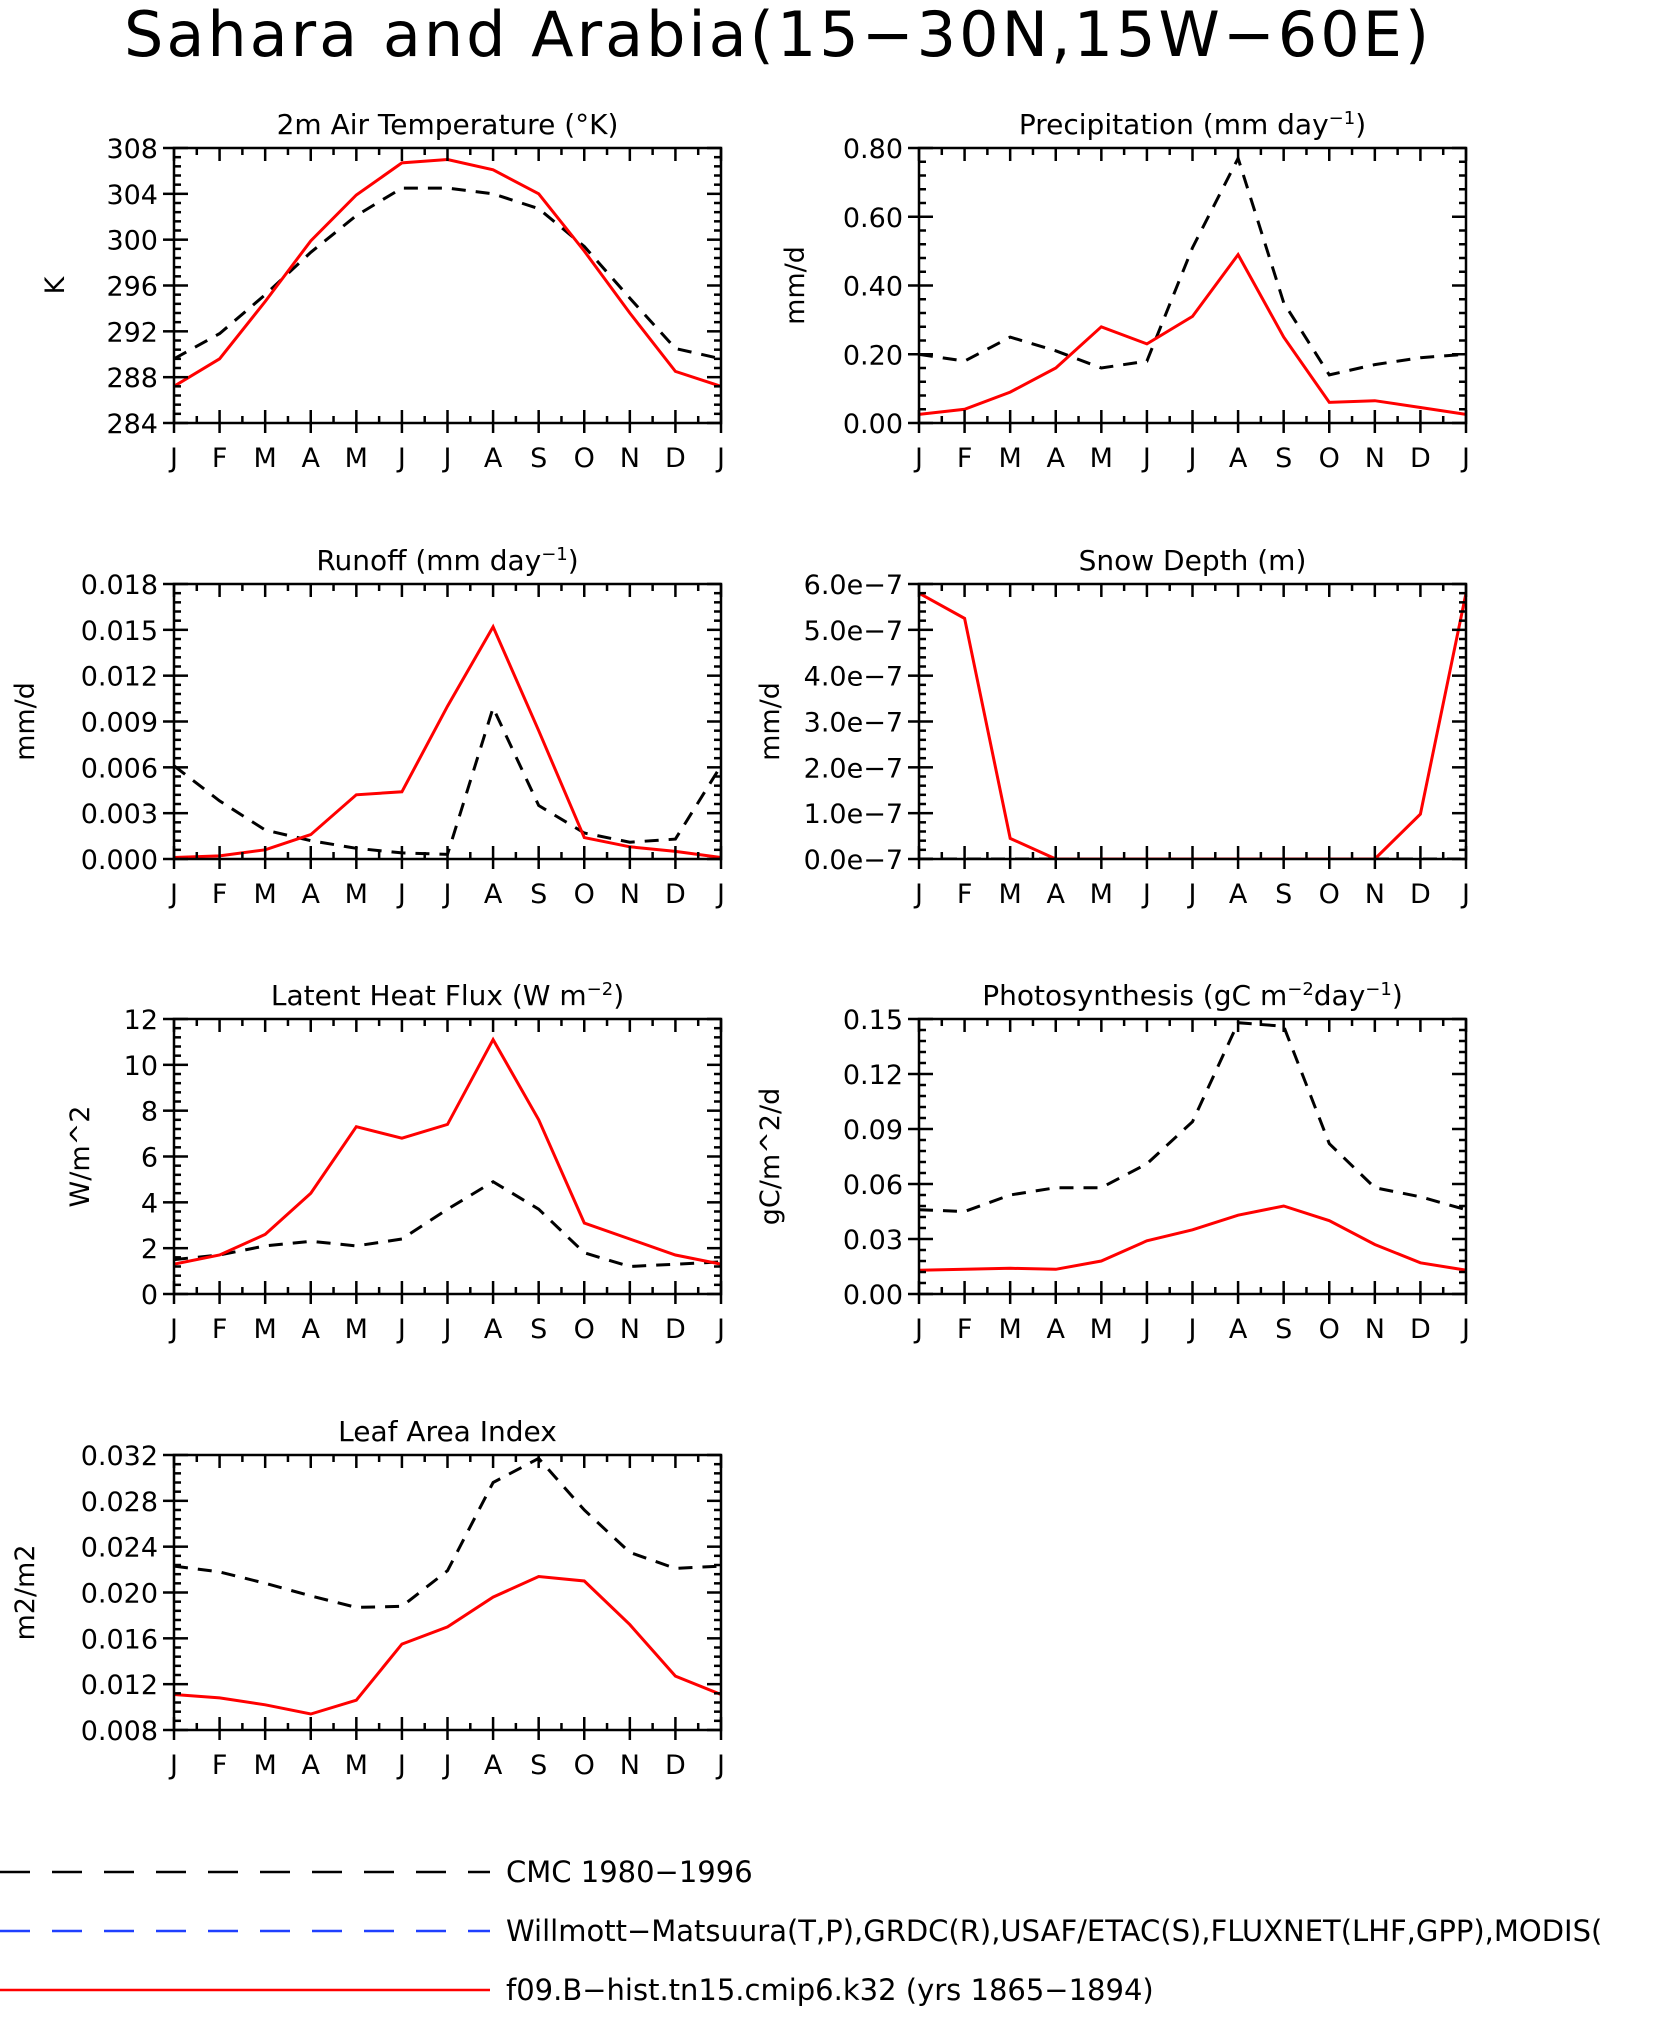  What do you see at coordinates (853, 585) in the screenshot?
I see `y-tick-label: 6.0e−7` at bounding box center [853, 585].